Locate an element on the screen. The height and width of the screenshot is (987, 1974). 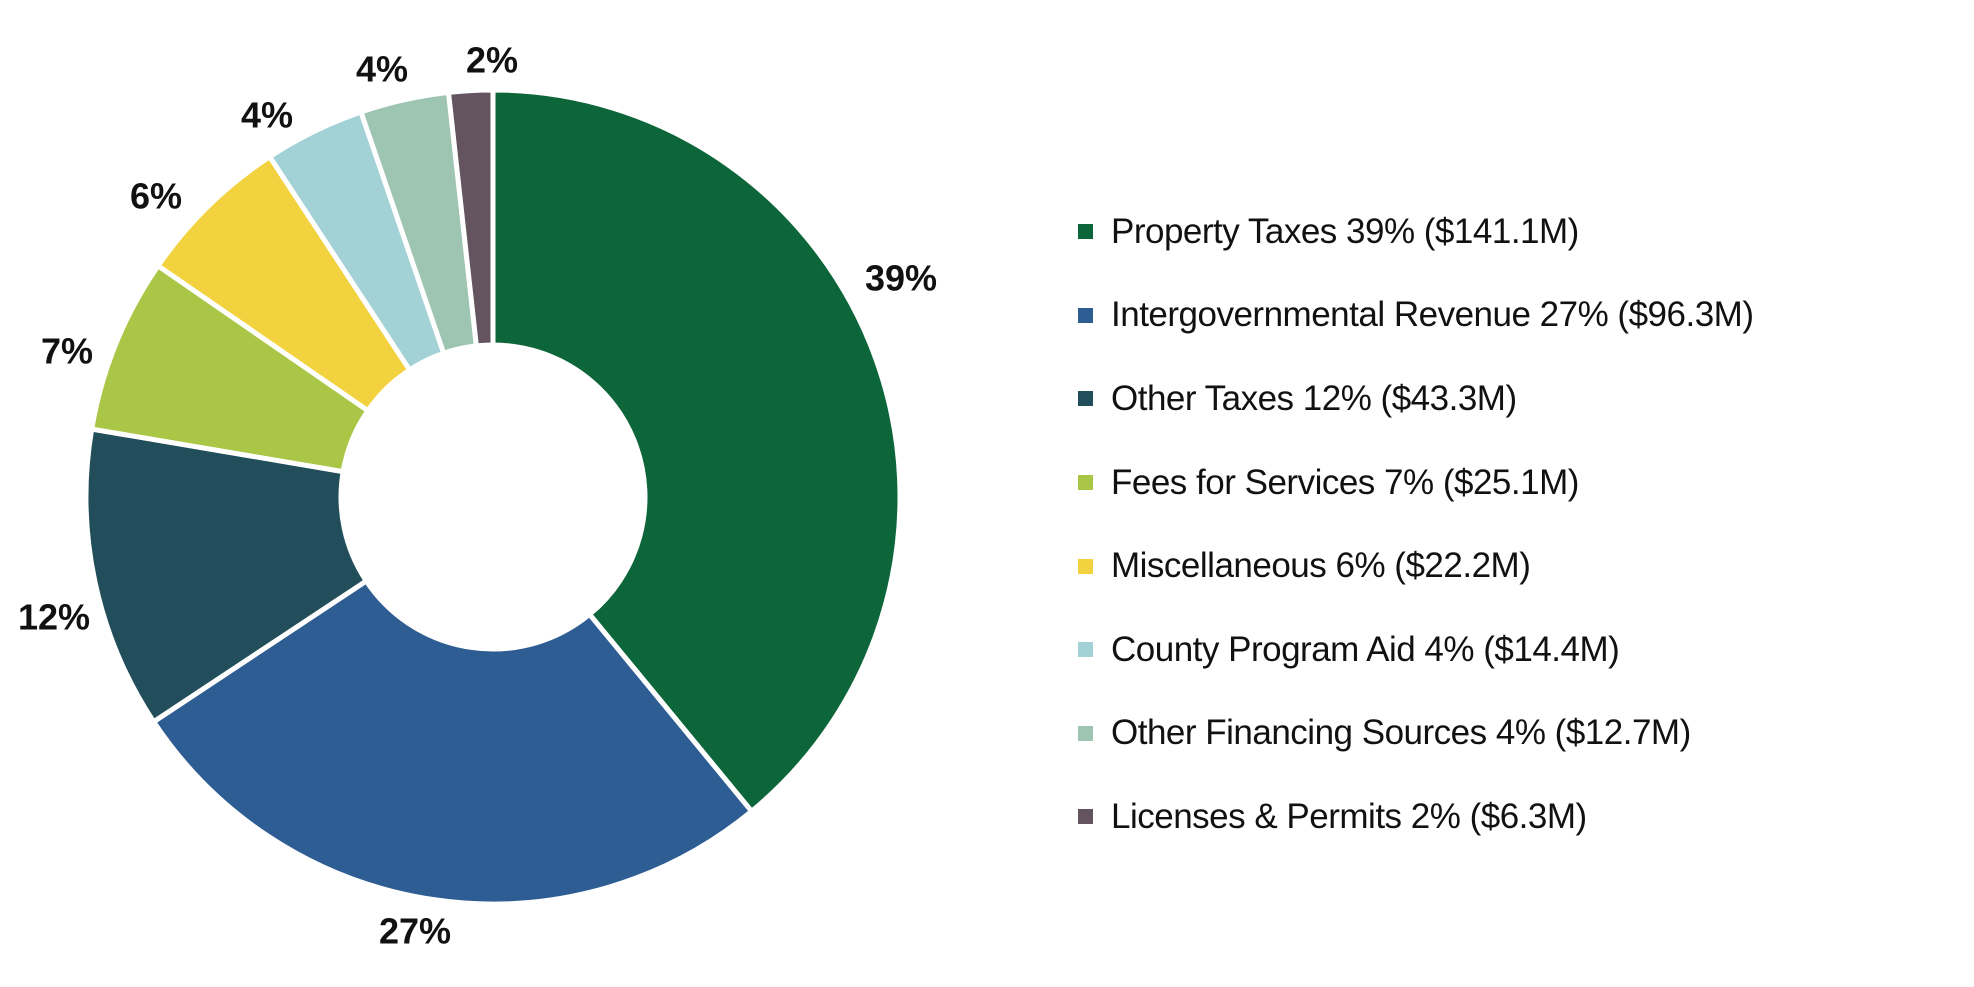
legend-label: Fees for Services 7% ($25.1M) is located at coordinates (1345, 482).